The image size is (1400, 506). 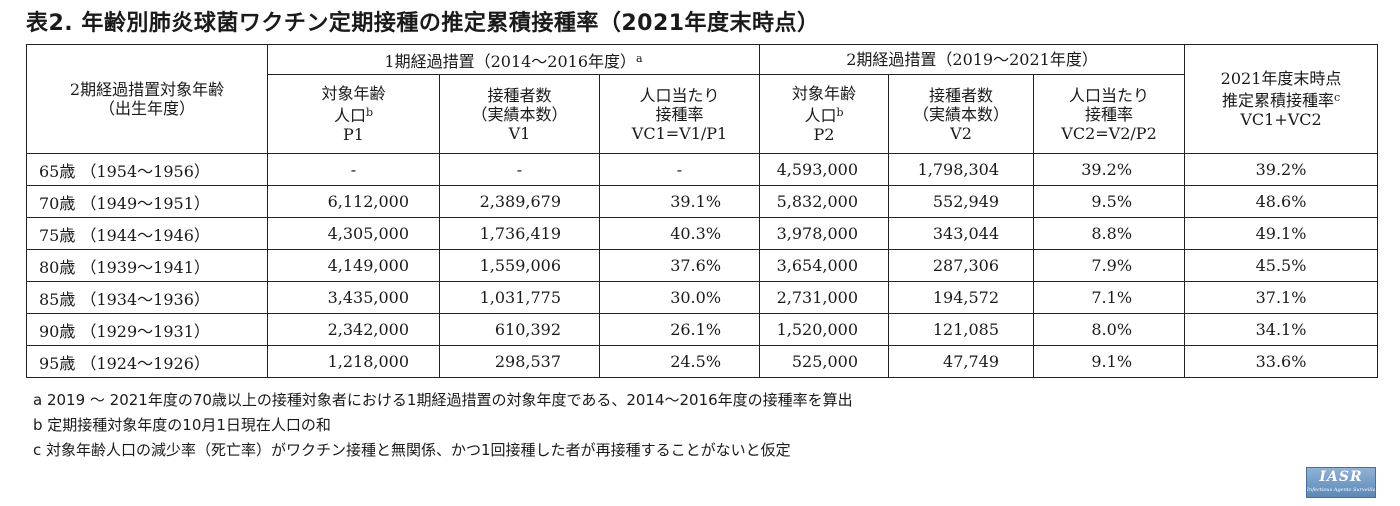 What do you see at coordinates (519, 297) in the screenshot?
I see `cell-v1: 1,031,775` at bounding box center [519, 297].